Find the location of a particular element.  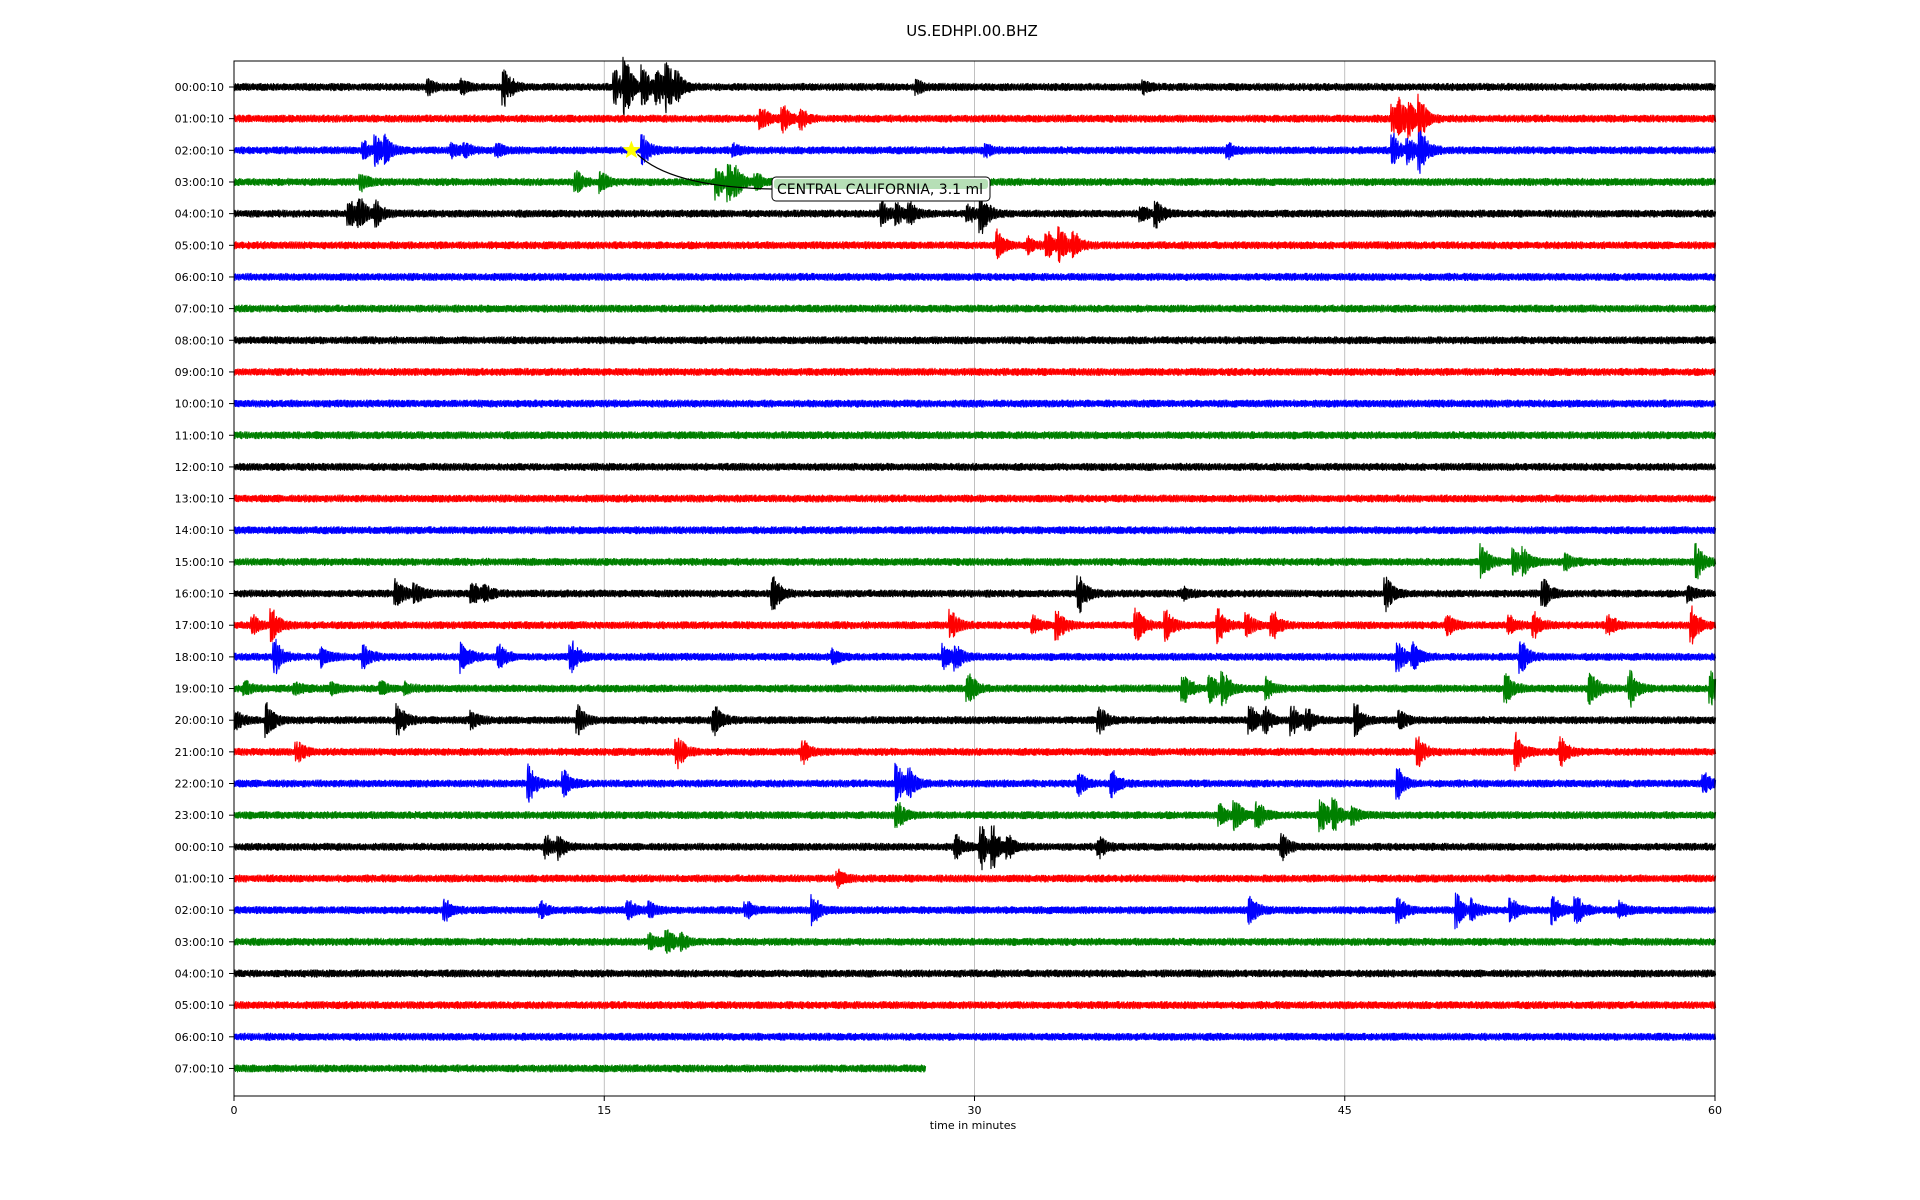

row-time-label: 22:00:10 is located at coordinates (199, 784).